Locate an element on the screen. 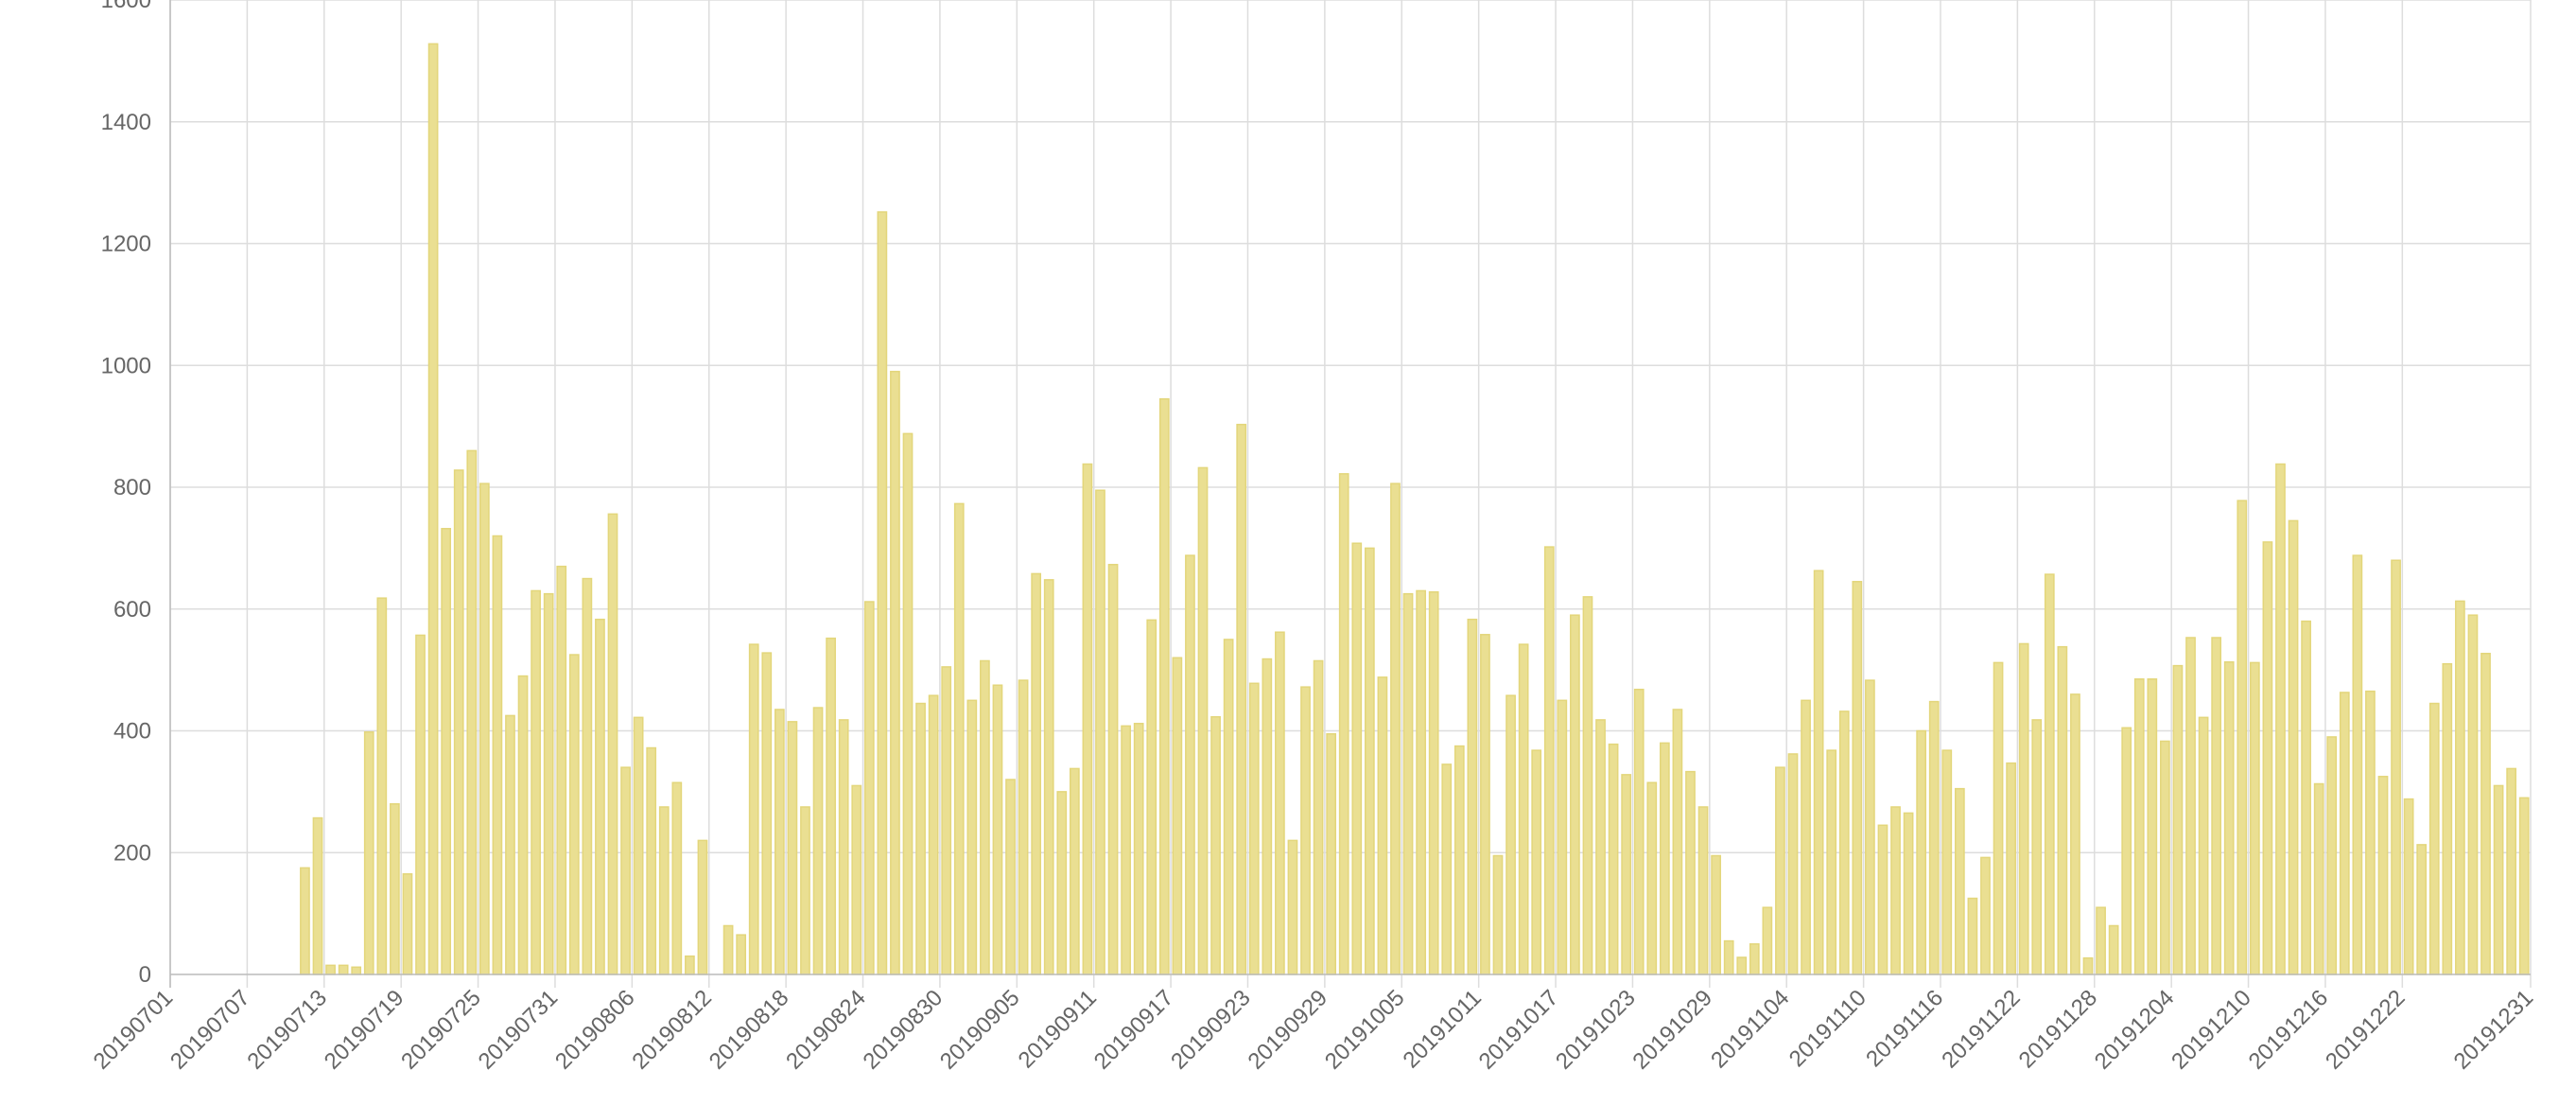  x-tick-label: 20191216 is located at coordinates (2289, 1030).